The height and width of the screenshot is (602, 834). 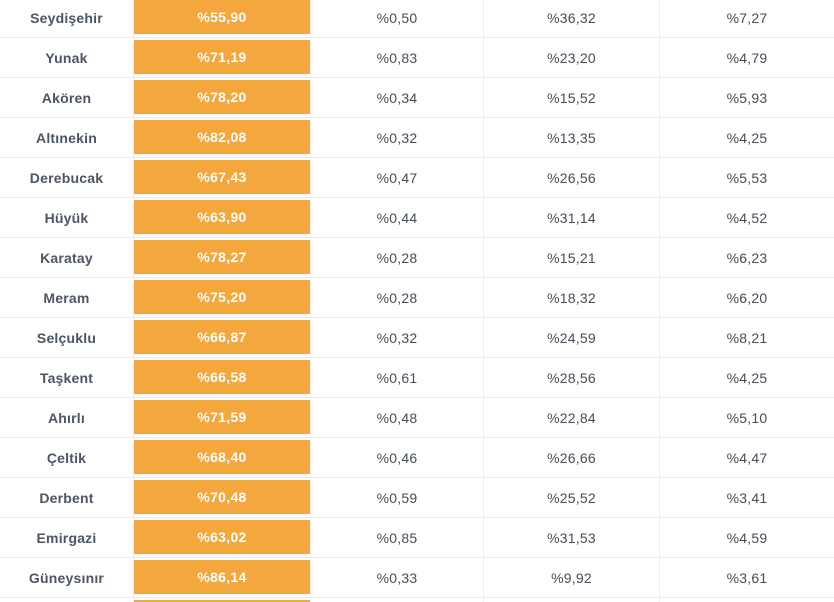 I want to click on district-name: Akören, so click(x=67, y=97).